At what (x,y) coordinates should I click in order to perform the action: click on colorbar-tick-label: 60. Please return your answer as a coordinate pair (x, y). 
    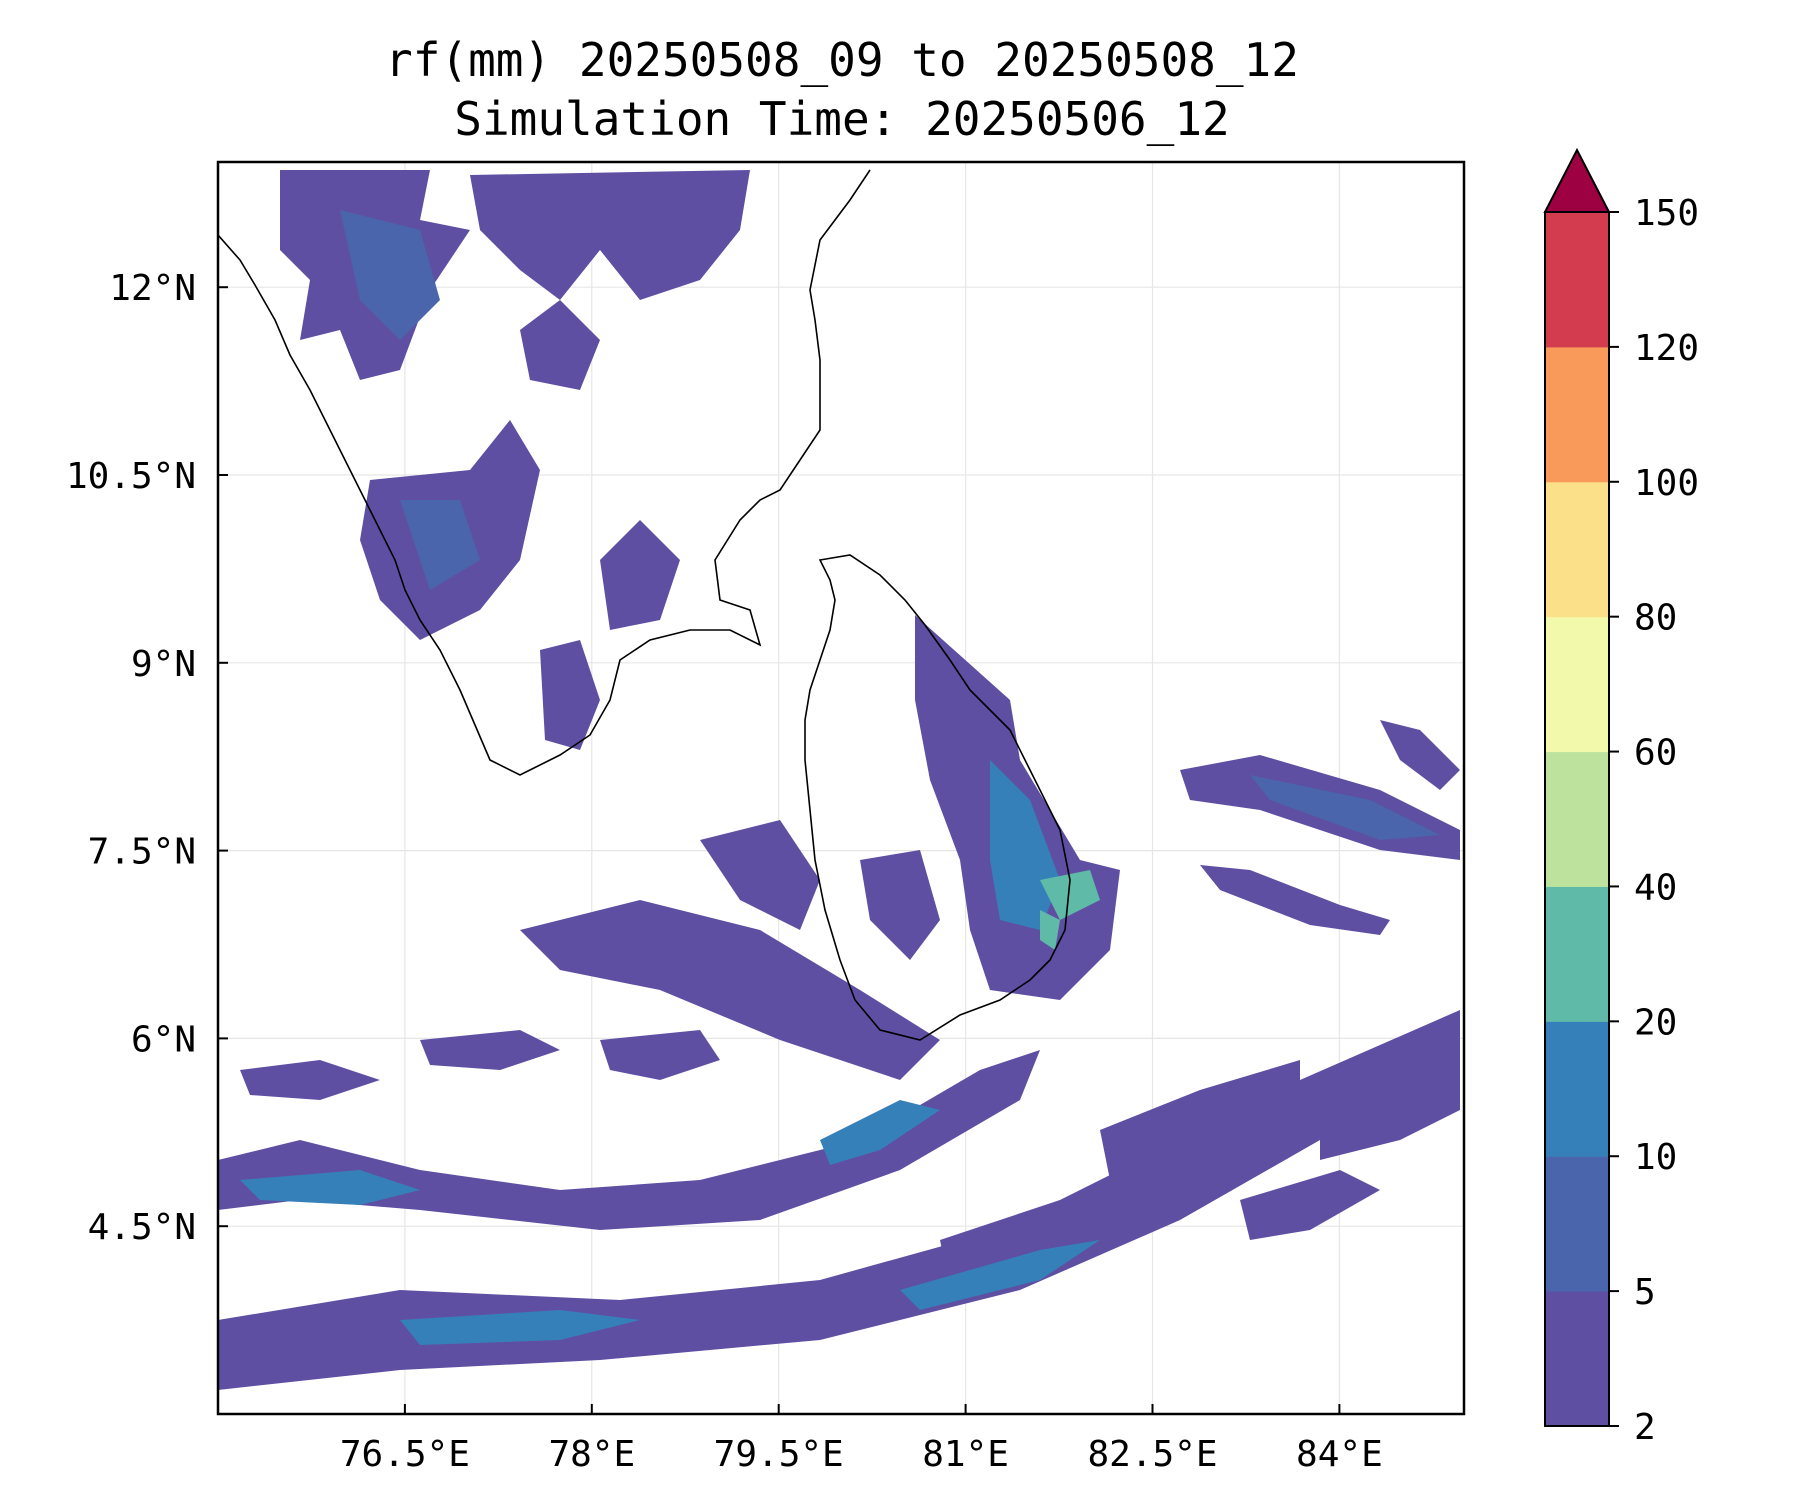
    Looking at the image, I should click on (1655, 753).